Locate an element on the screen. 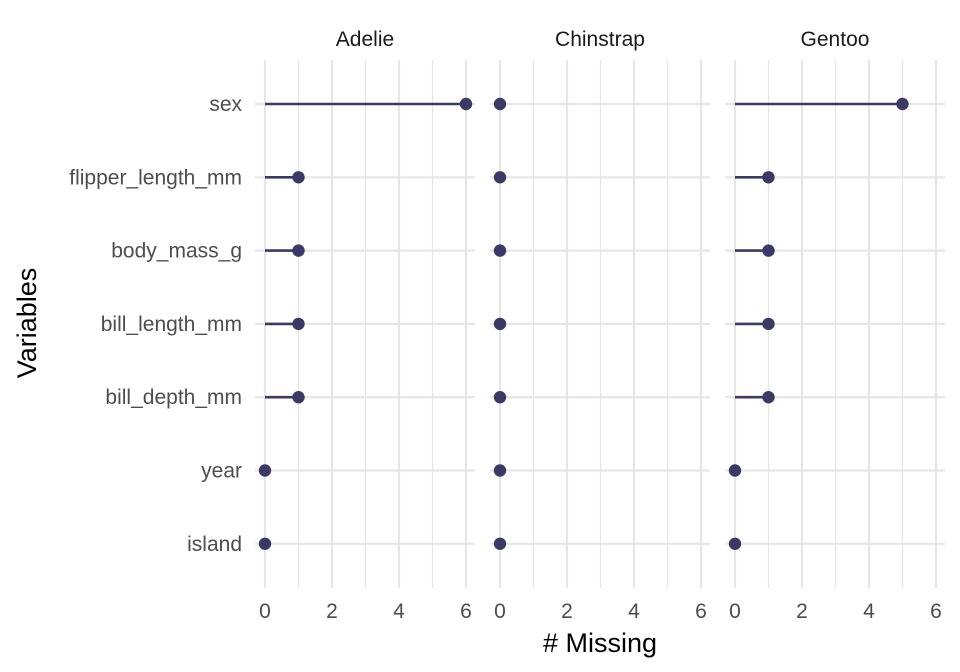 This screenshot has height=672, width=960. y-tick-label: island is located at coordinates (214, 544).